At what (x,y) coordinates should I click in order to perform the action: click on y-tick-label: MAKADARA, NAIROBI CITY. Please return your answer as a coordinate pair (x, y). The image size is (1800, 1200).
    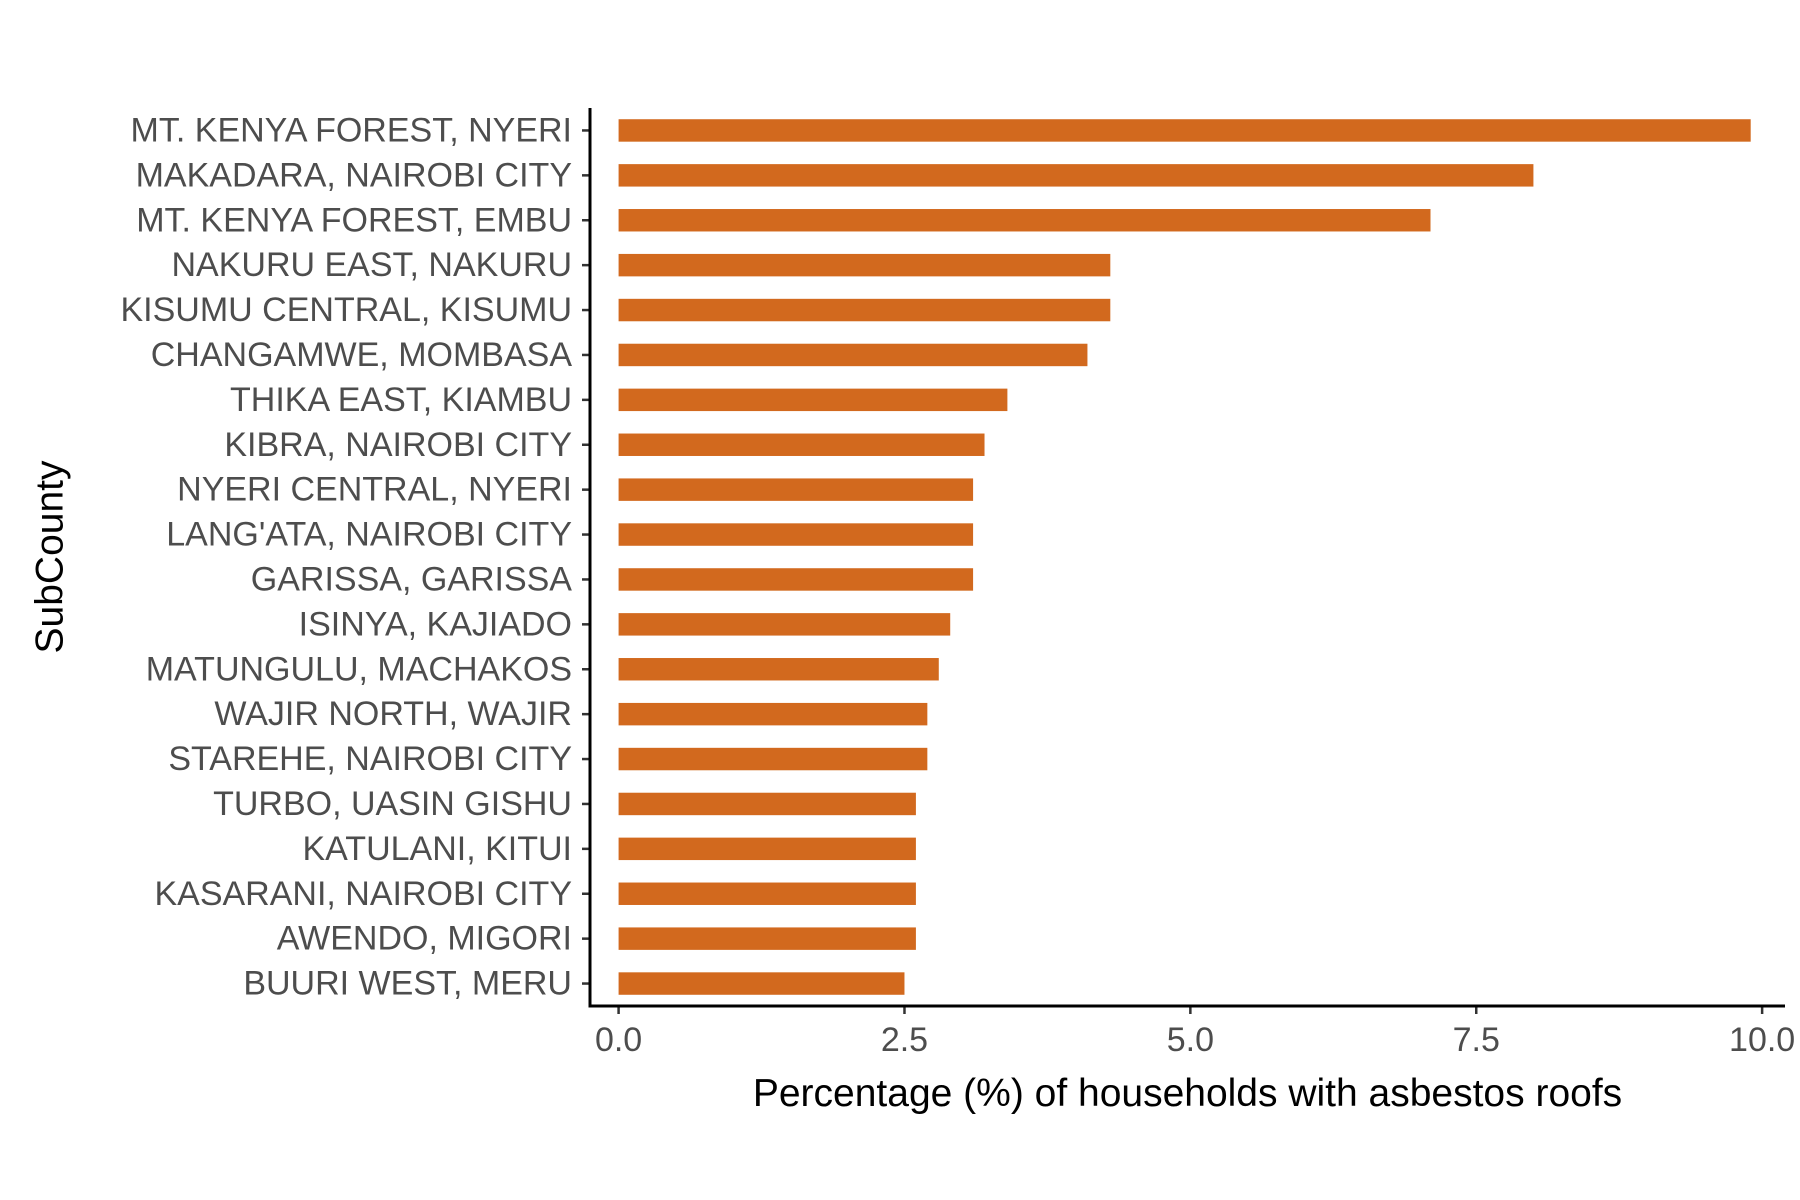
    Looking at the image, I should click on (354, 175).